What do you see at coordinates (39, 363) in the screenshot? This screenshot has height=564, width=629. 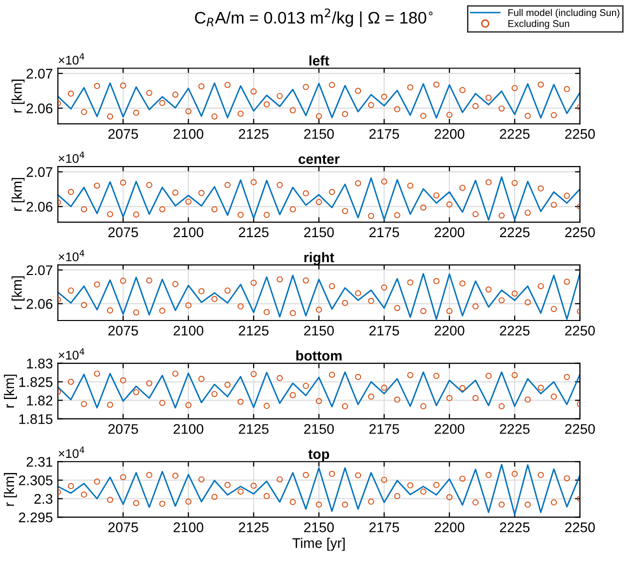 I see `y-tick-label: 1.83` at bounding box center [39, 363].